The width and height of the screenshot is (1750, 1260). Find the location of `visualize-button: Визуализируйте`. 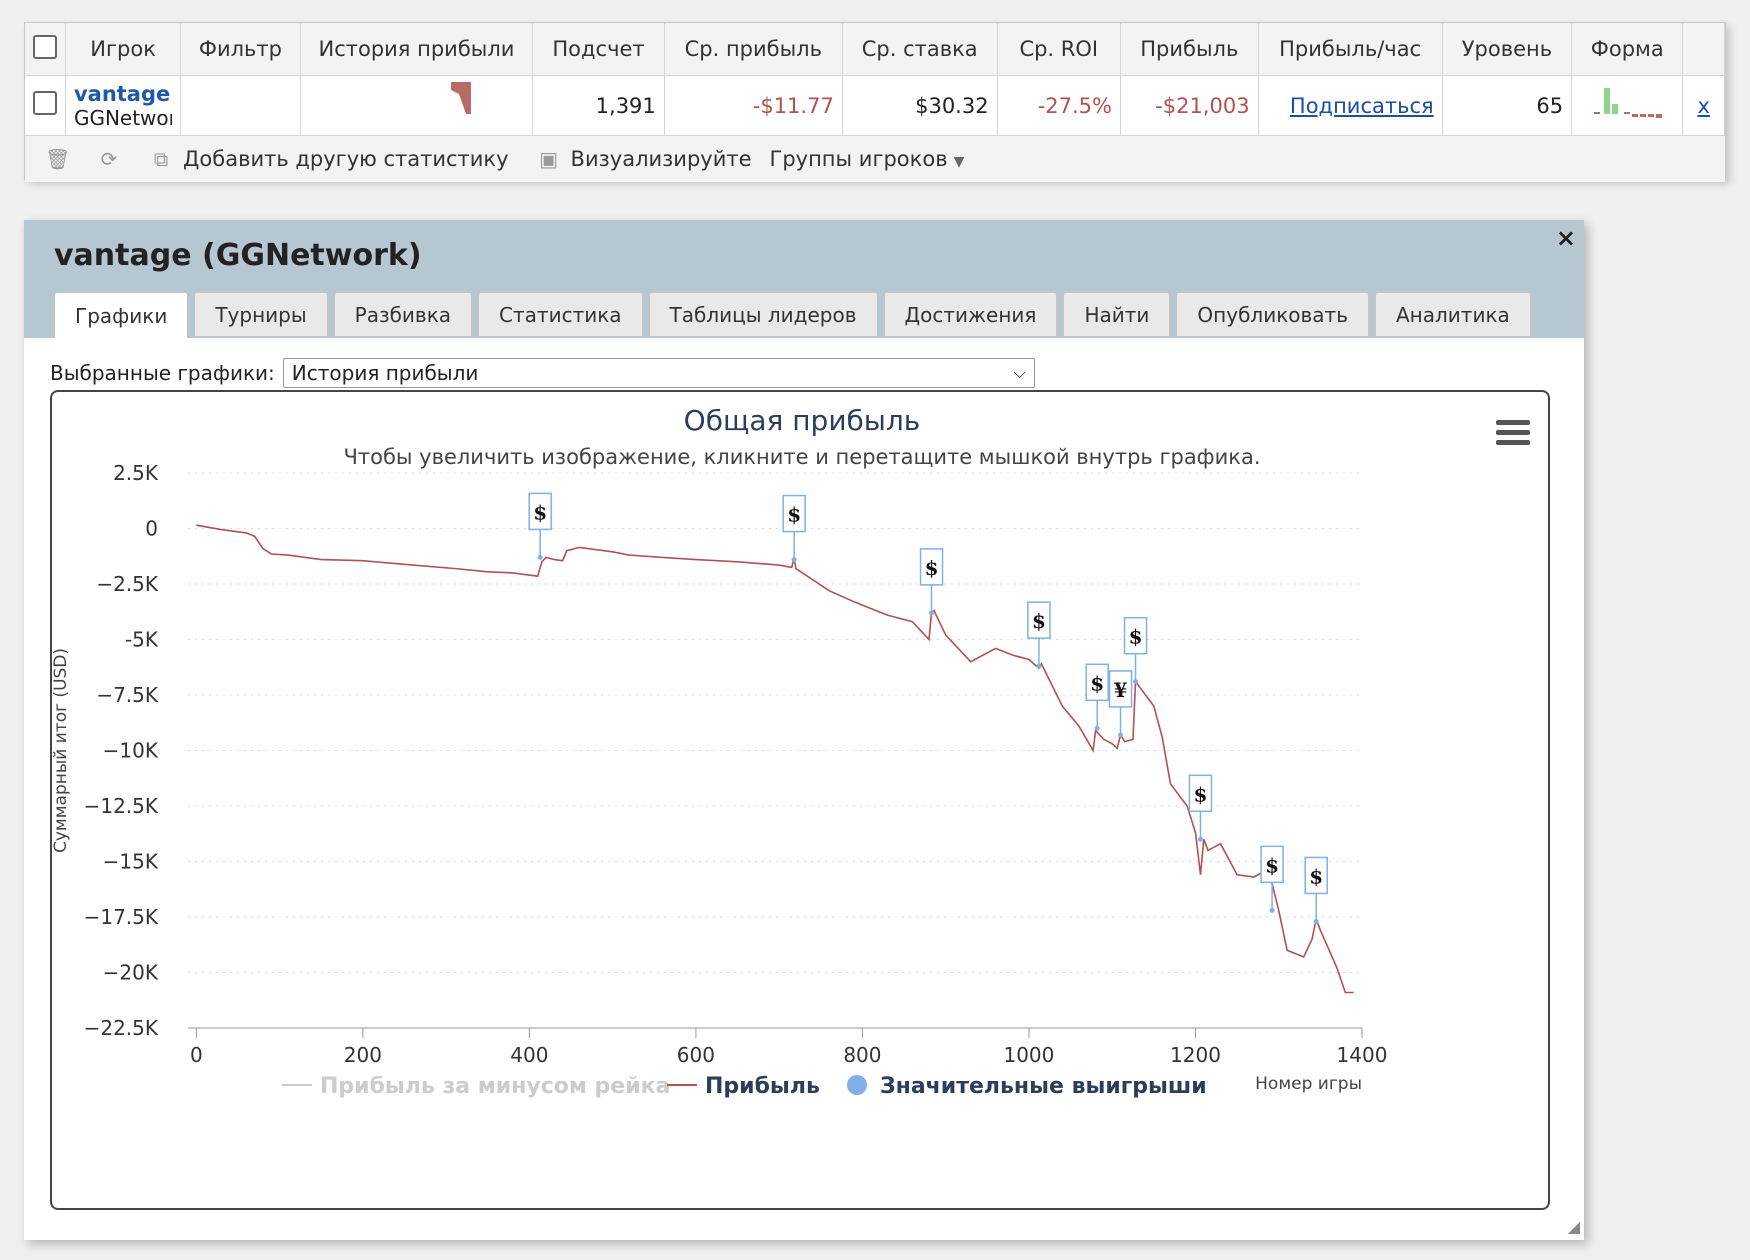

visualize-button: Визуализируйте is located at coordinates (661, 159).